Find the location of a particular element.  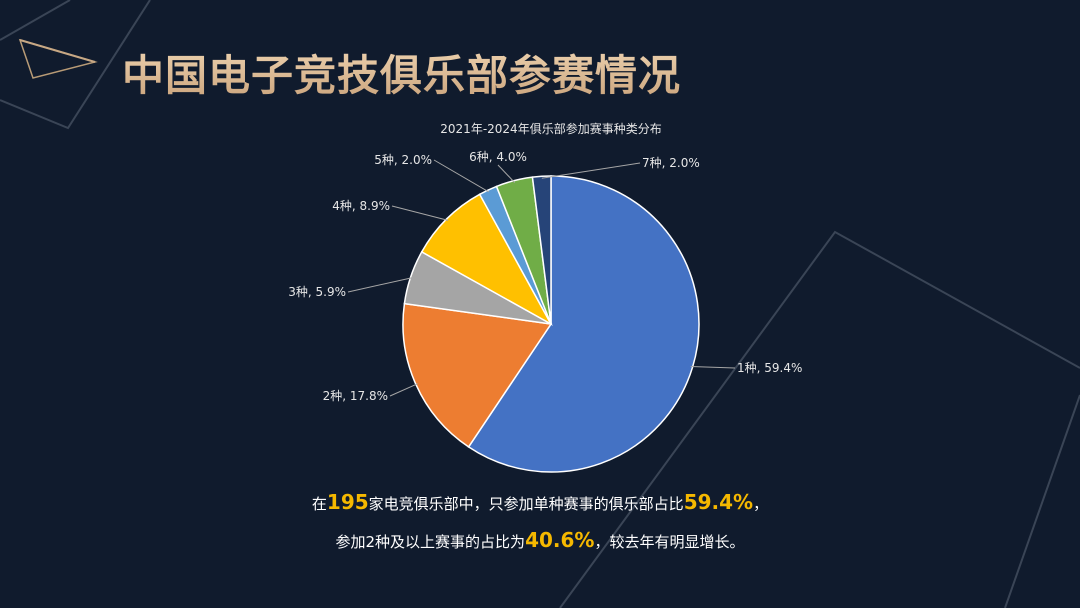

slice-label-6: 6种, 4.0% is located at coordinates (498, 157).